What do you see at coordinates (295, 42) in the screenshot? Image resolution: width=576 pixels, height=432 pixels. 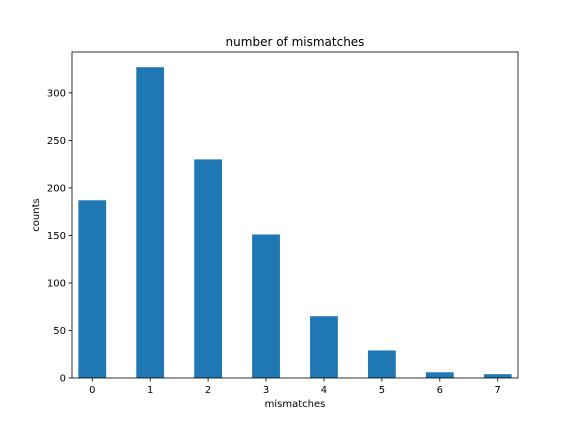 I see `chart-title: number of mismatches` at bounding box center [295, 42].